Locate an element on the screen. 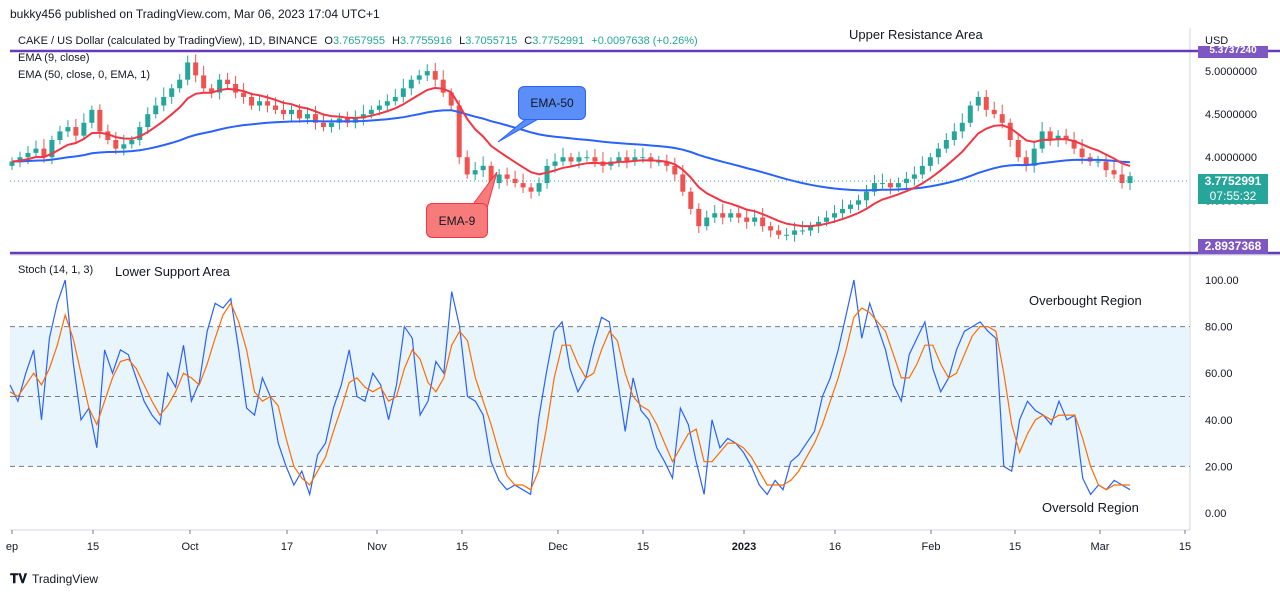  stoch-tick-label: 0.00 is located at coordinates (1215, 514).